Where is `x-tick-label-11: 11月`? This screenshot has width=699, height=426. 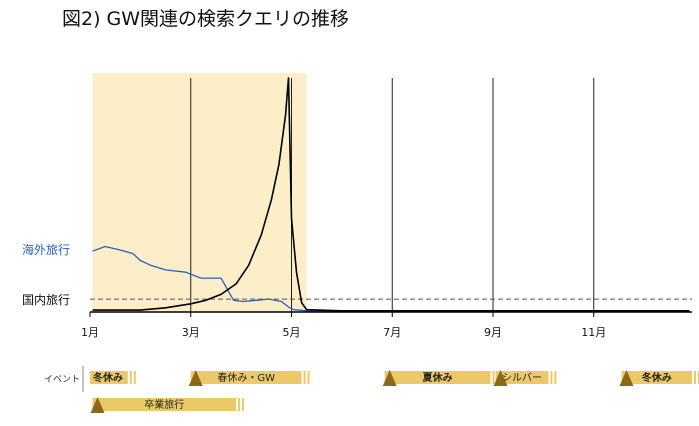
x-tick-label-11: 11月 is located at coordinates (593, 332).